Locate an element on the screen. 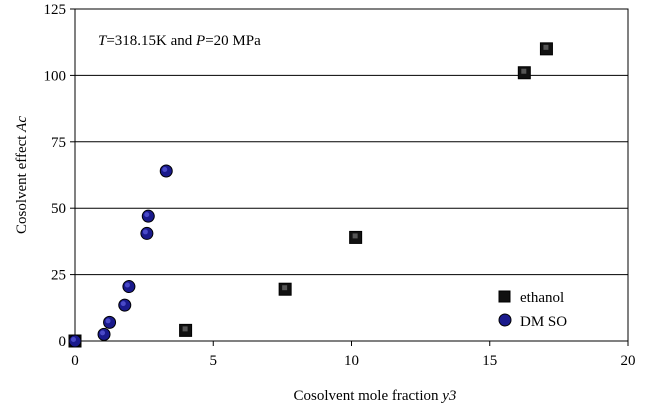 The height and width of the screenshot is (407, 655). y-axis-title: Cosolvent effect Ac is located at coordinates (22, 175).